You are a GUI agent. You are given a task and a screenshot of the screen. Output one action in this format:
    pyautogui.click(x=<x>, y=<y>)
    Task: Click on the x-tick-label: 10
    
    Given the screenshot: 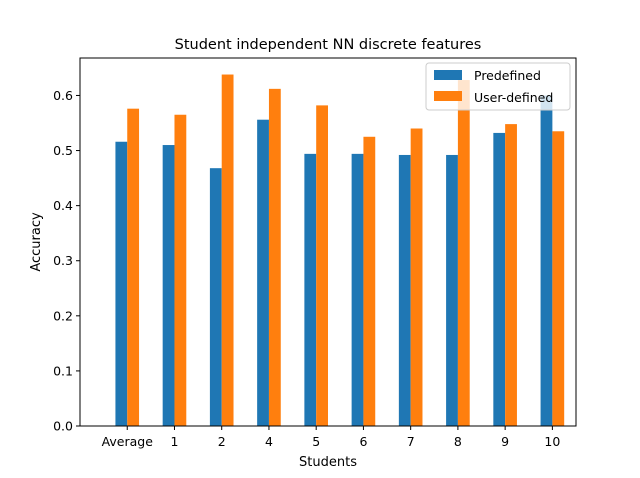 What is the action you would take?
    pyautogui.click(x=552, y=441)
    